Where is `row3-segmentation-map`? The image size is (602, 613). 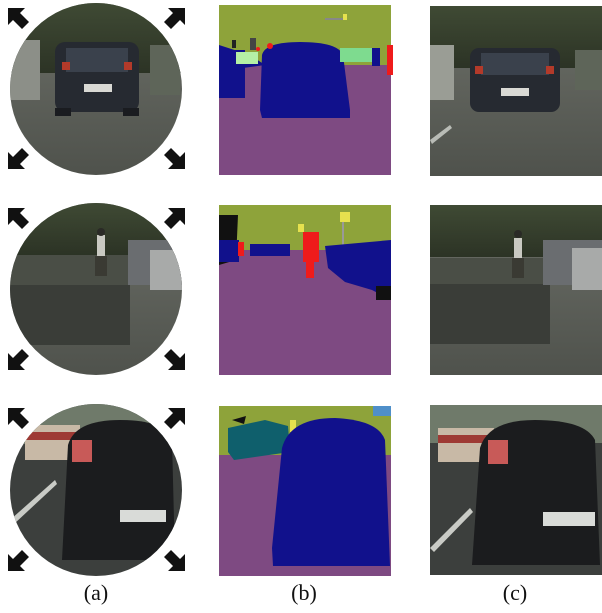
row3-segmentation-map is located at coordinates (305, 491).